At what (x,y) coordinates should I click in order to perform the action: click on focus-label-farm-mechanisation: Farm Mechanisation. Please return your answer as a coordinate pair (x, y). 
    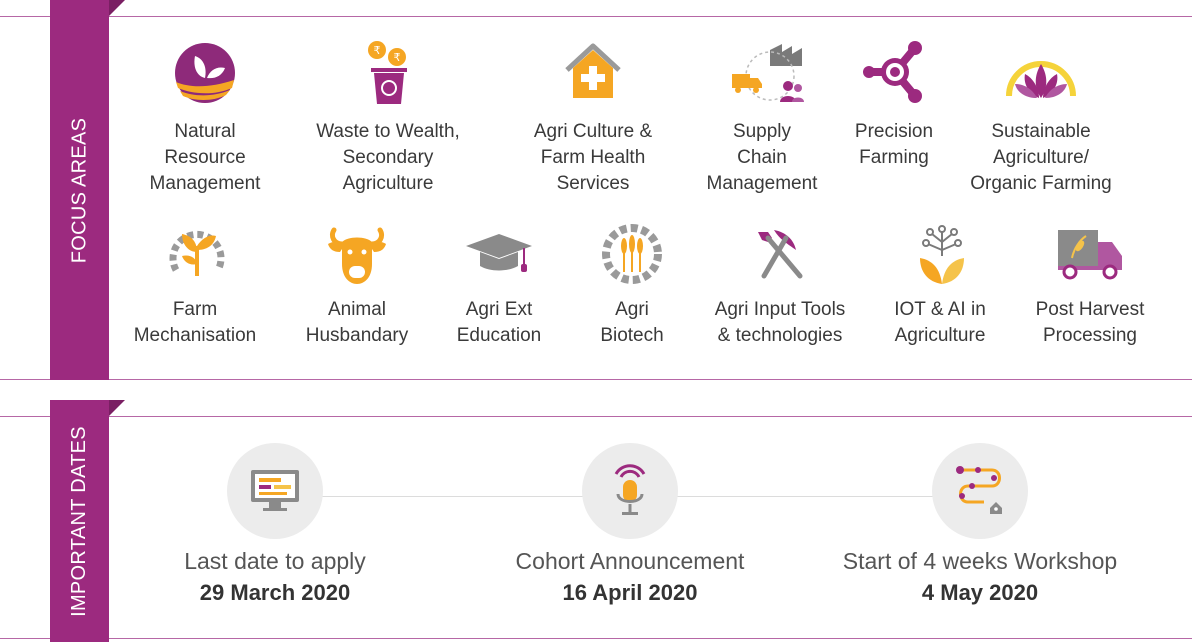
    Looking at the image, I should click on (195, 322).